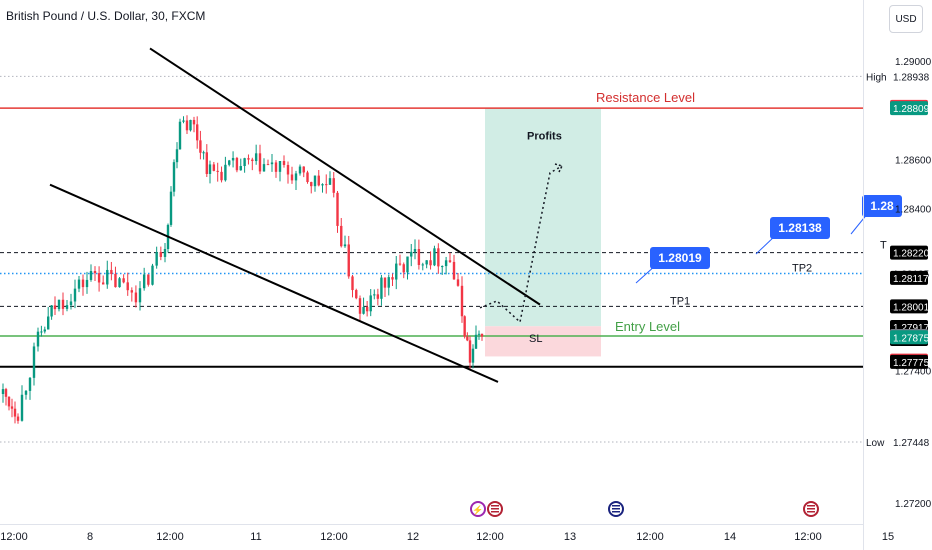 This screenshot has height=550, width=932. Describe the element at coordinates (543, 217) in the screenshot. I see `profit-zone` at that location.